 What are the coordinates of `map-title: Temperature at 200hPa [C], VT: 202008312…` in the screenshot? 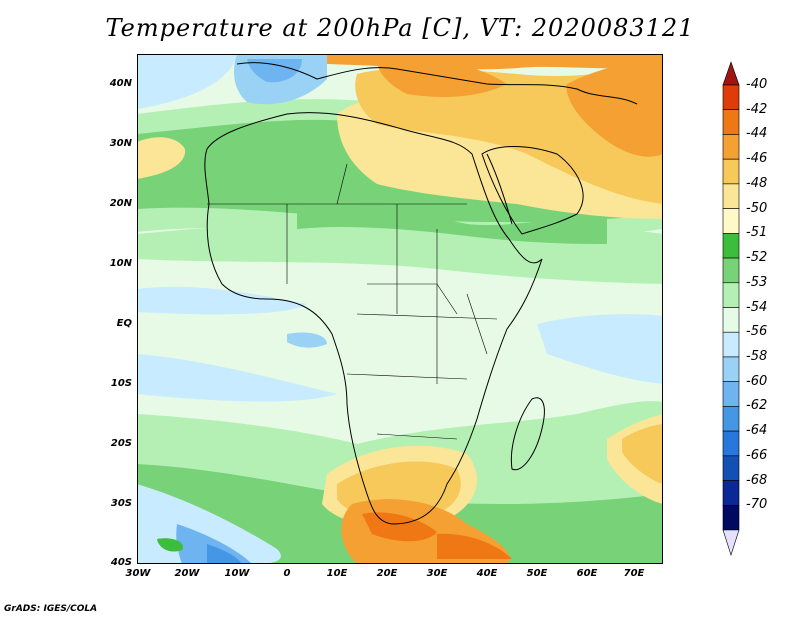 It's located at (400, 28).